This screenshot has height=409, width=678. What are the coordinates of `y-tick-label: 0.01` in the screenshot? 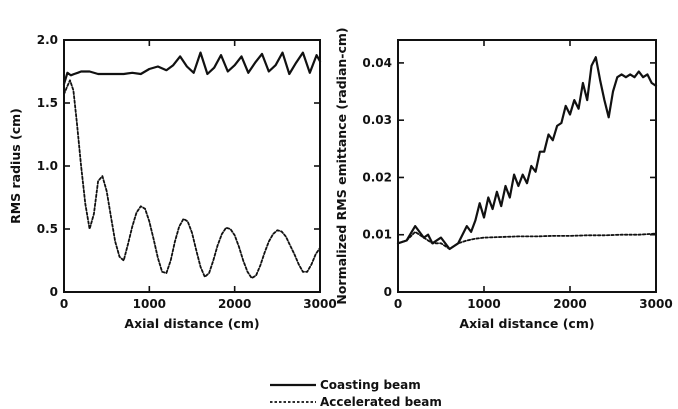 It's located at (377, 235).